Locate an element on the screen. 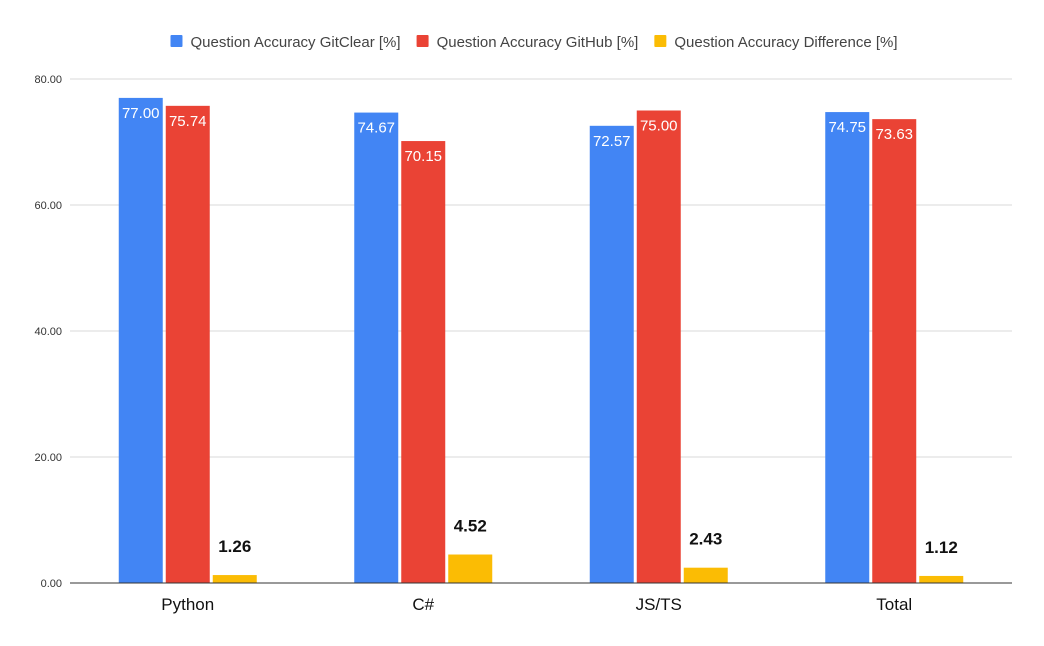  y-tick-label: 60.00 is located at coordinates (48, 206).